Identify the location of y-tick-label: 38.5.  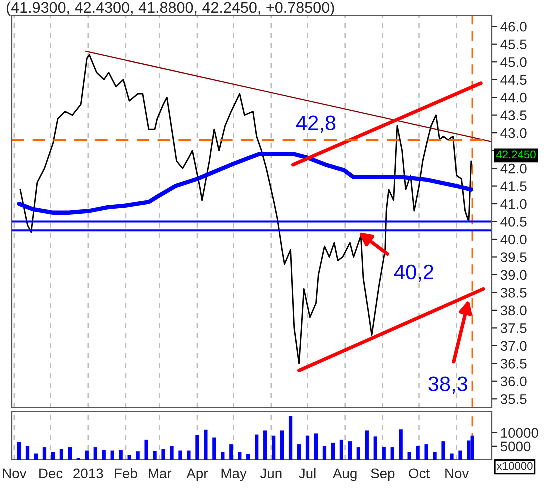
(513, 293).